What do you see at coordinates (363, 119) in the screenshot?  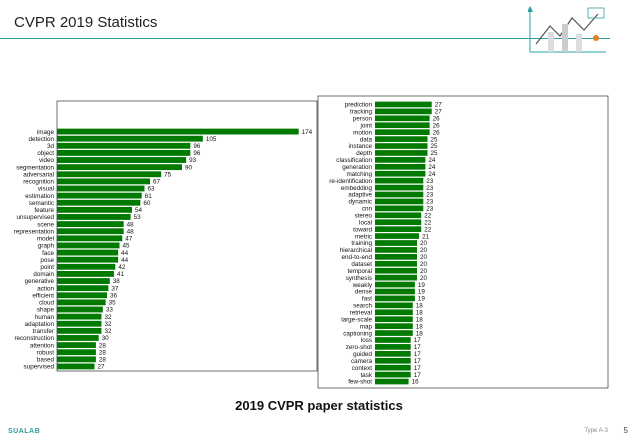 I see `category-label: person` at bounding box center [363, 119].